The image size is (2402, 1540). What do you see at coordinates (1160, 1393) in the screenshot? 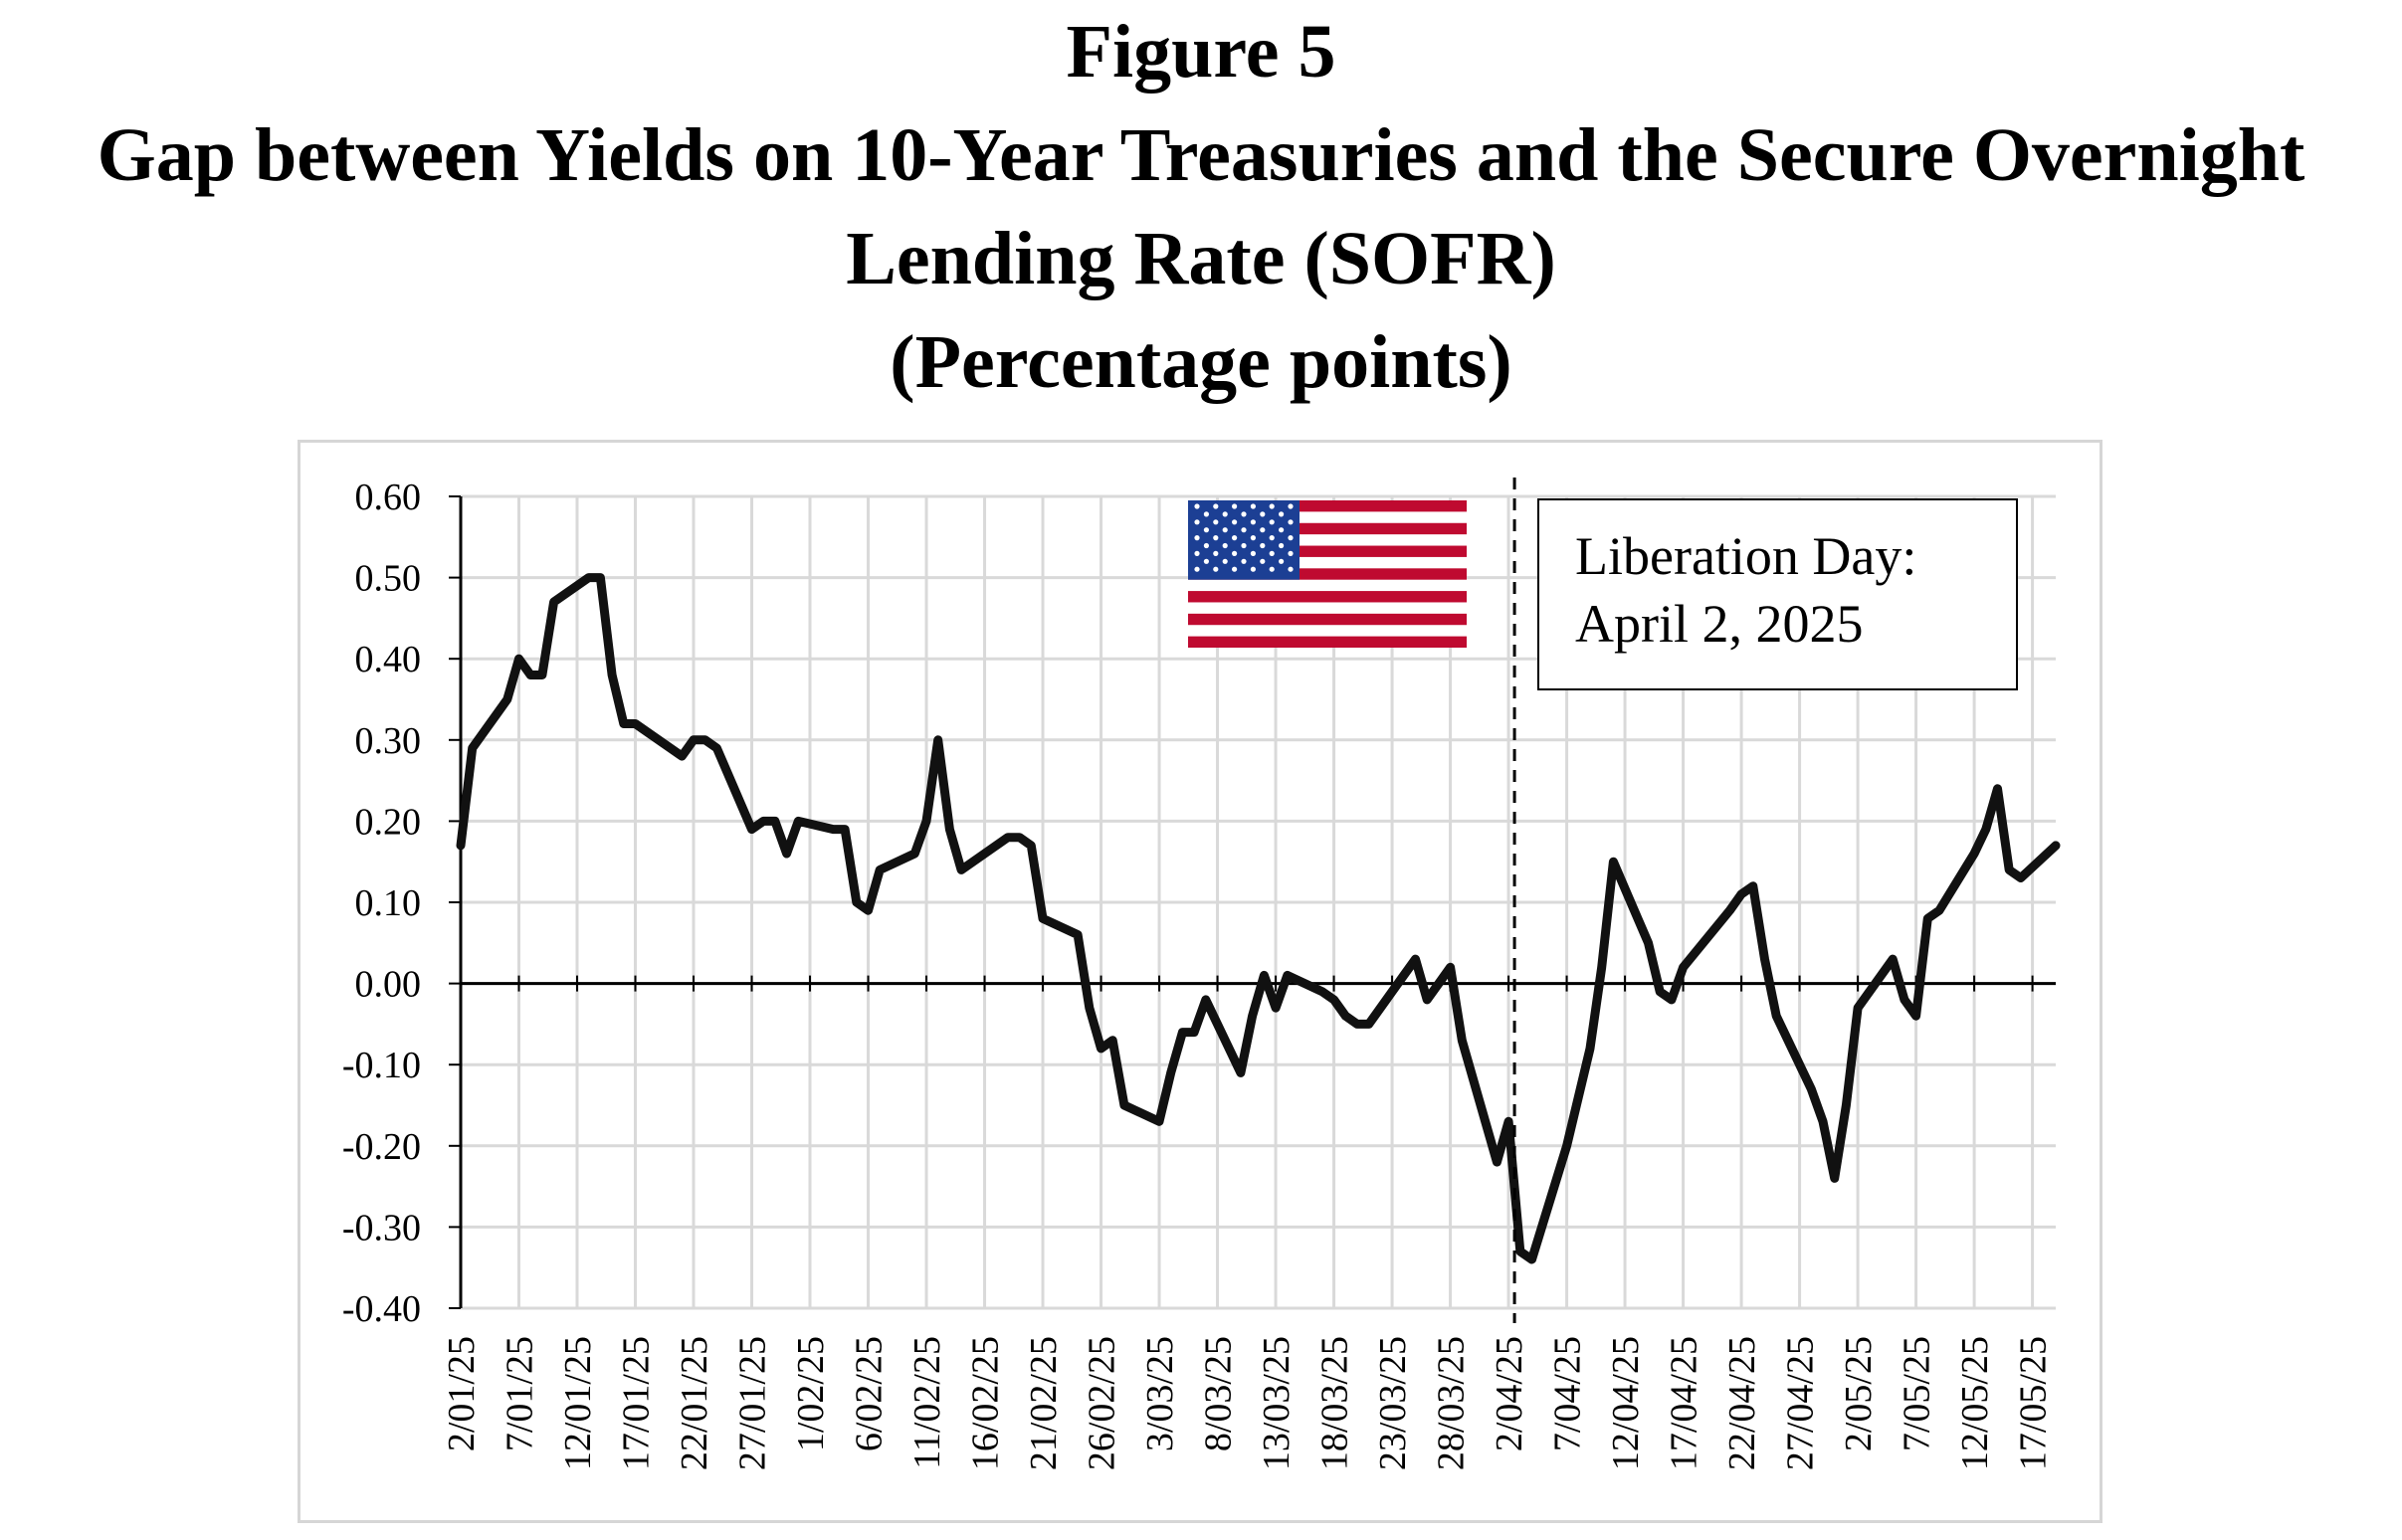
I see `x-tick-label: 3/03/25` at bounding box center [1160, 1393].